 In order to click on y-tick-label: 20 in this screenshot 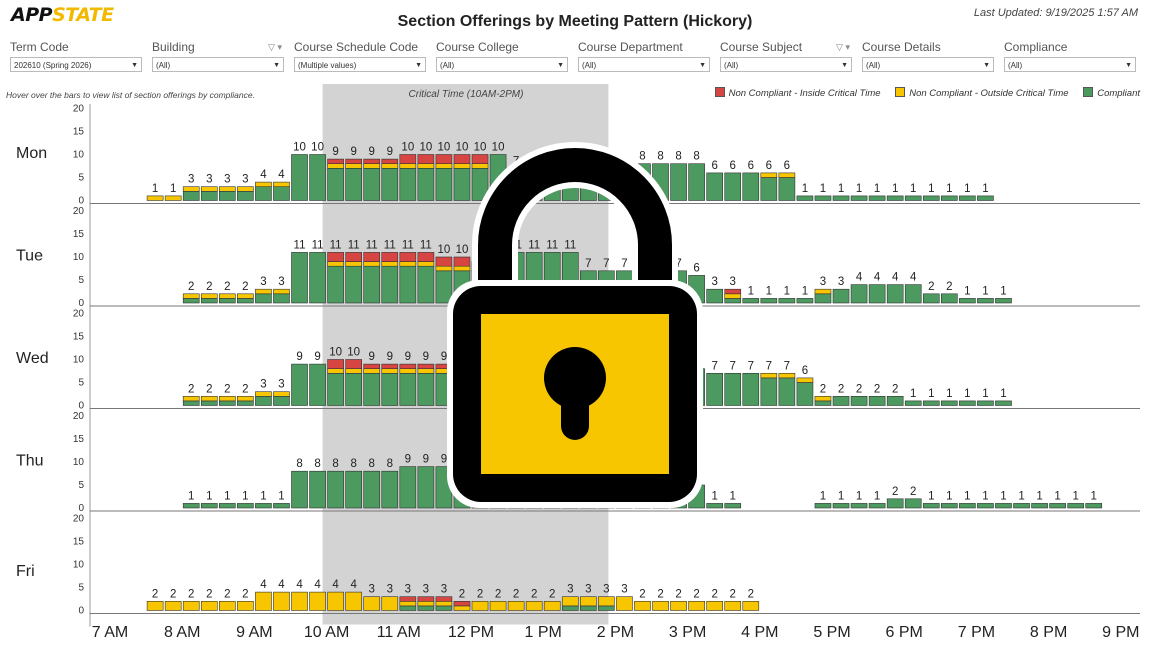, I will do `click(79, 109)`.